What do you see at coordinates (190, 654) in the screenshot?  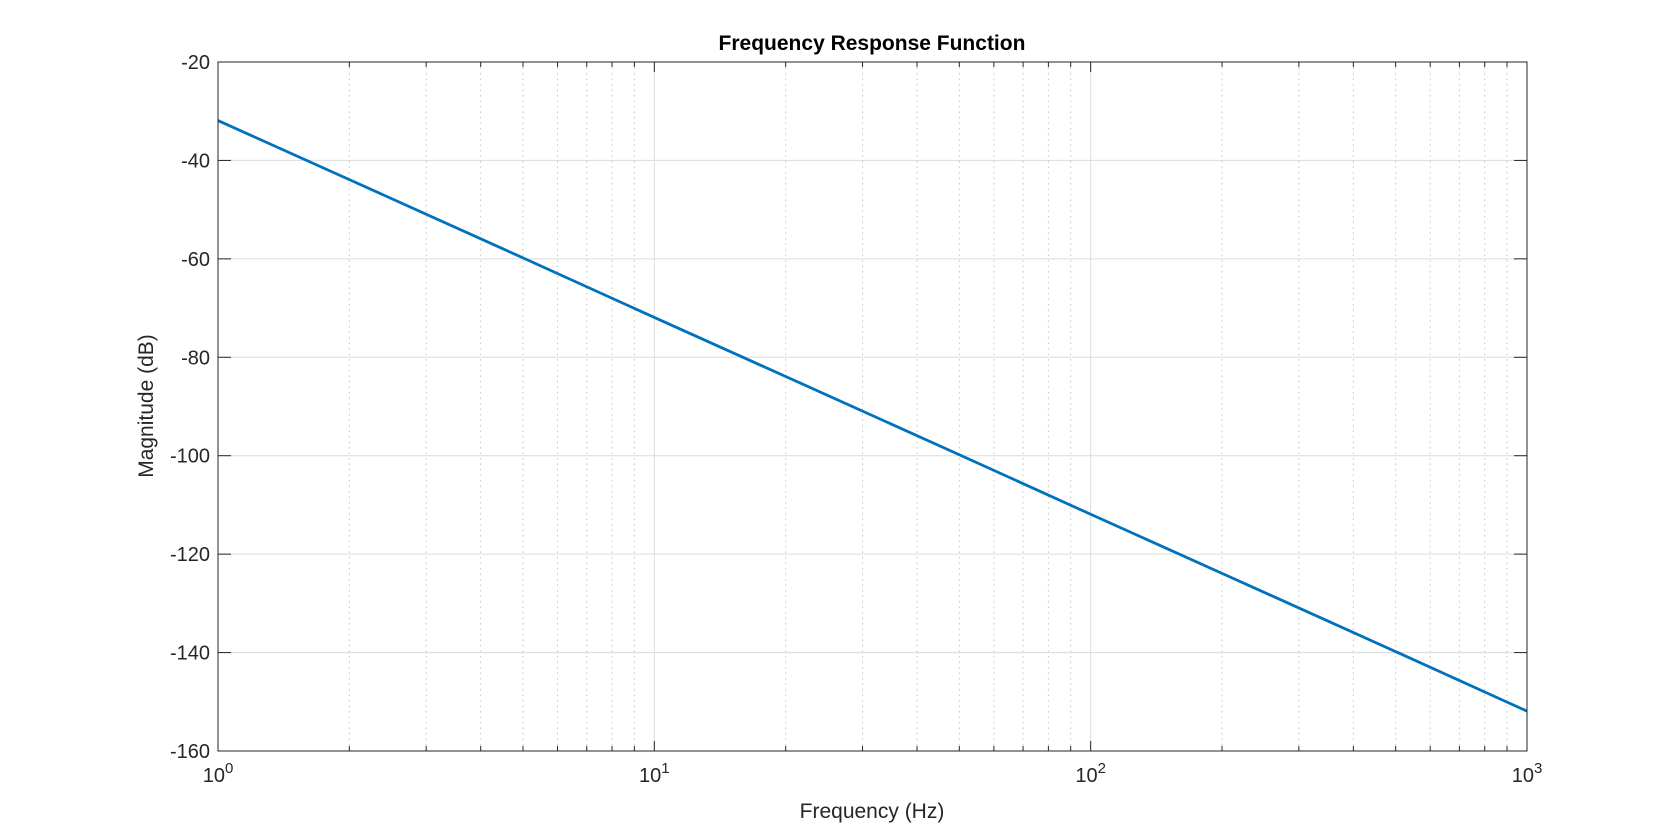 I see `y-tick-label: -140` at bounding box center [190, 654].